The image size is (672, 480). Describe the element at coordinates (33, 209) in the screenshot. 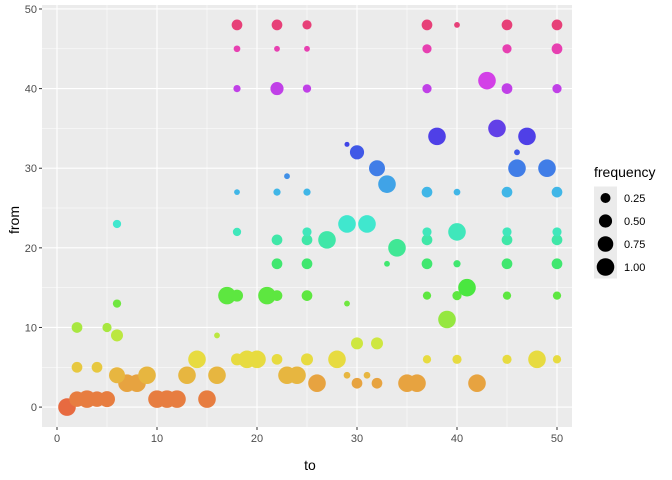

I see `y-axis-ticks: 0 10 20 30 40 50` at that location.